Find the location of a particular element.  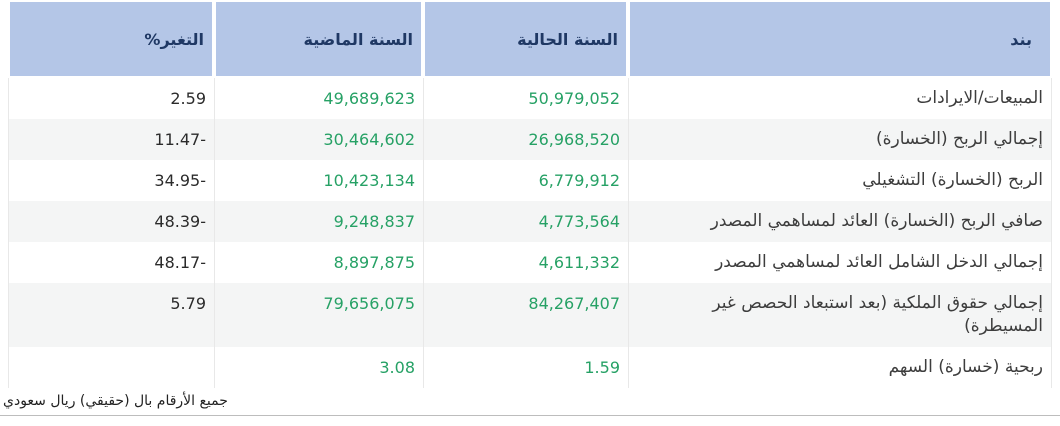

current-year-value: 26,968,520 is located at coordinates (525, 139).